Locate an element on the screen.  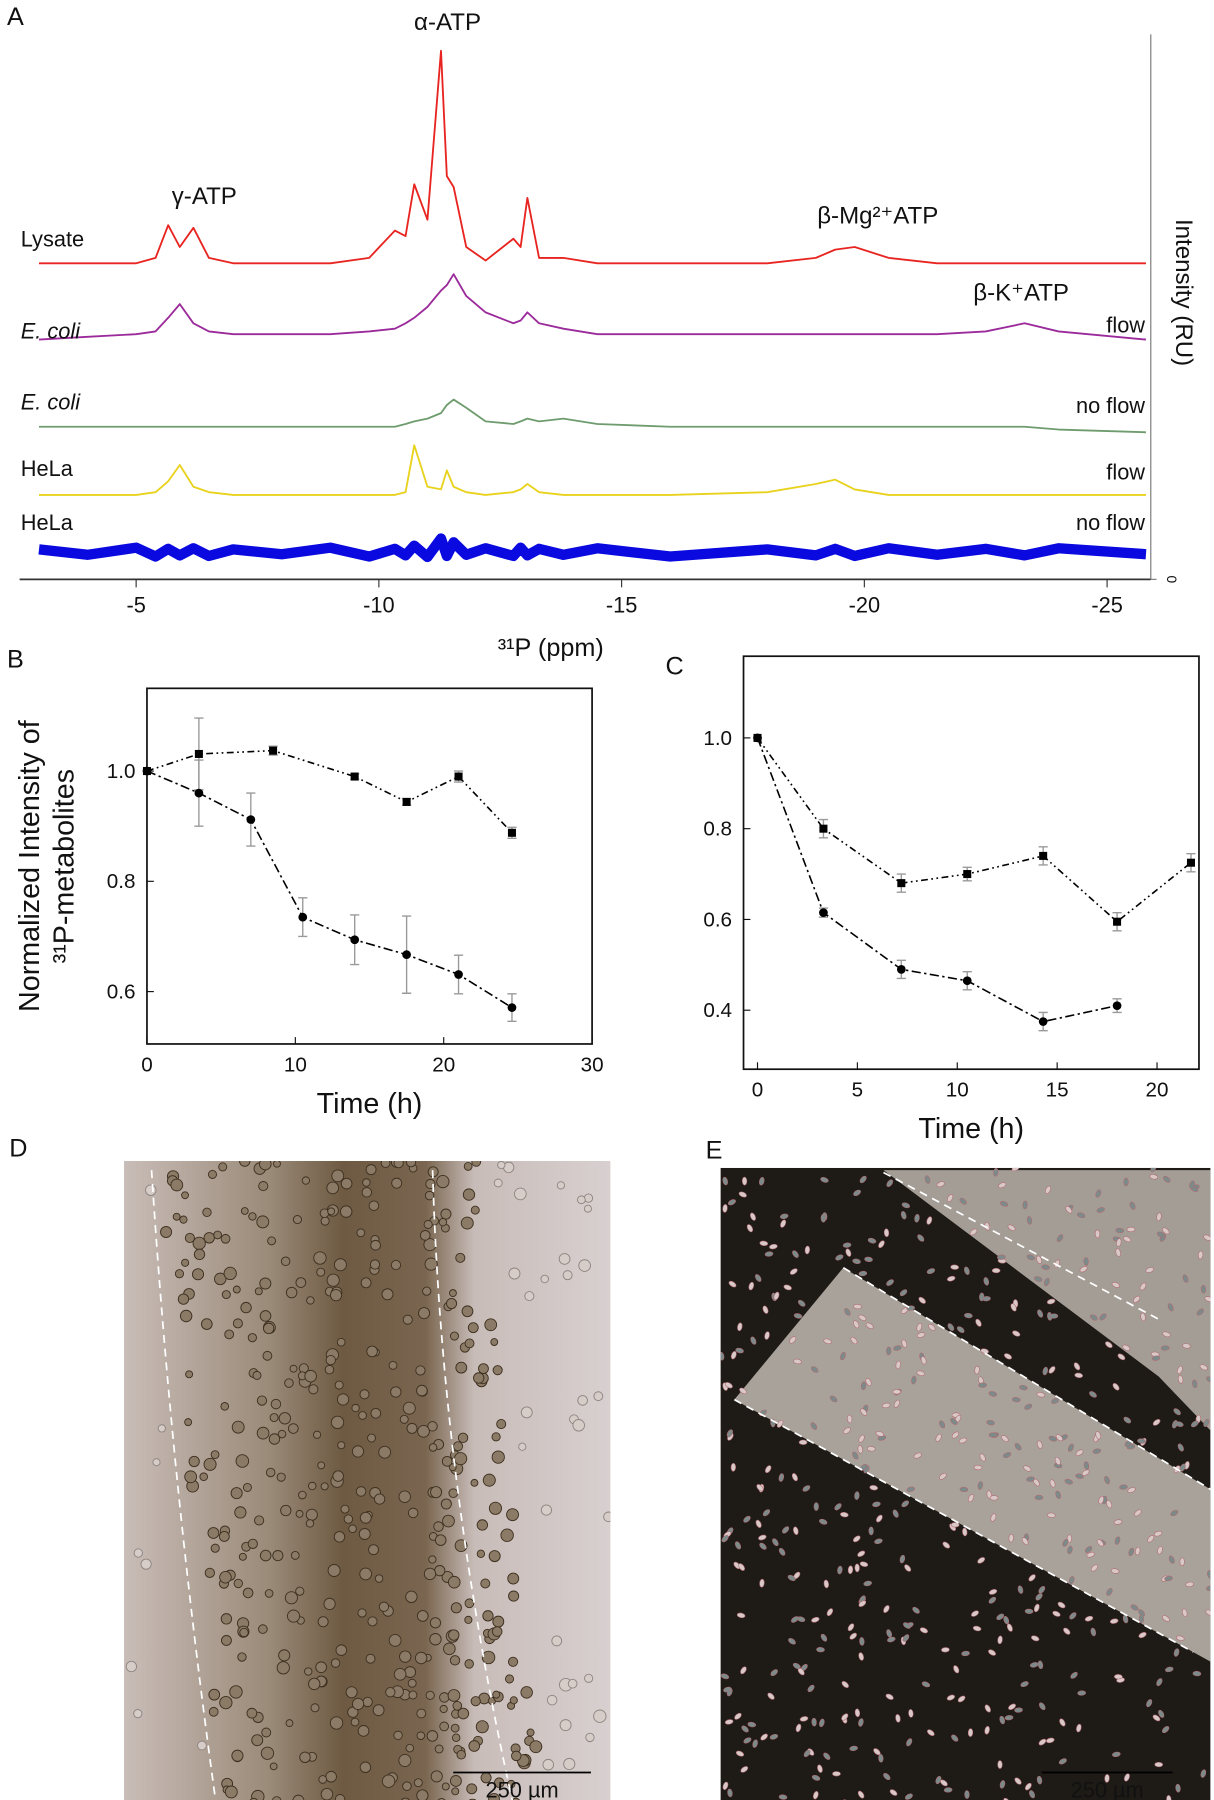
x-tick-label: -20 is located at coordinates (864, 605).